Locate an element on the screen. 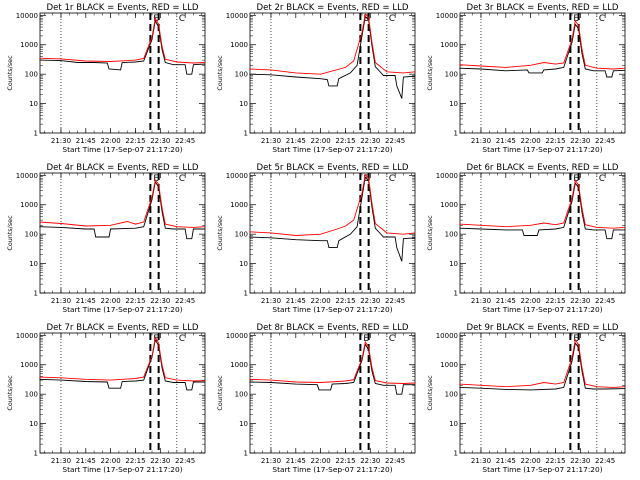  panel-title: Det 4r BLACK = Events, RED = LLD is located at coordinates (122, 168).